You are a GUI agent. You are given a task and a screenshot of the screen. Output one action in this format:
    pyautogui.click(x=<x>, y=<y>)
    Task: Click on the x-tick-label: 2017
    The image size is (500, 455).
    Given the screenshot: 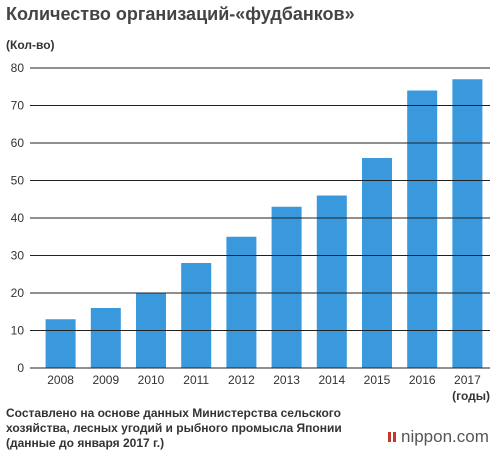 What is the action you would take?
    pyautogui.click(x=467, y=380)
    